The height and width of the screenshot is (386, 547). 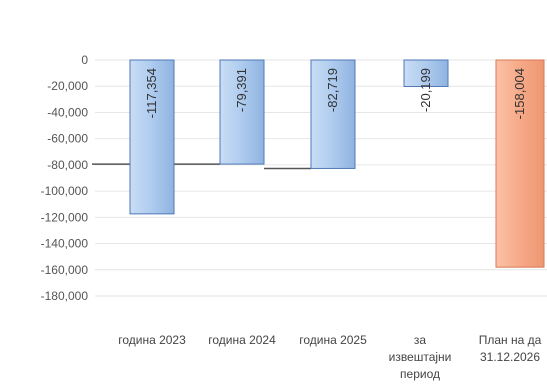 I want to click on y-tick-label: -160,000, so click(x=65, y=270).